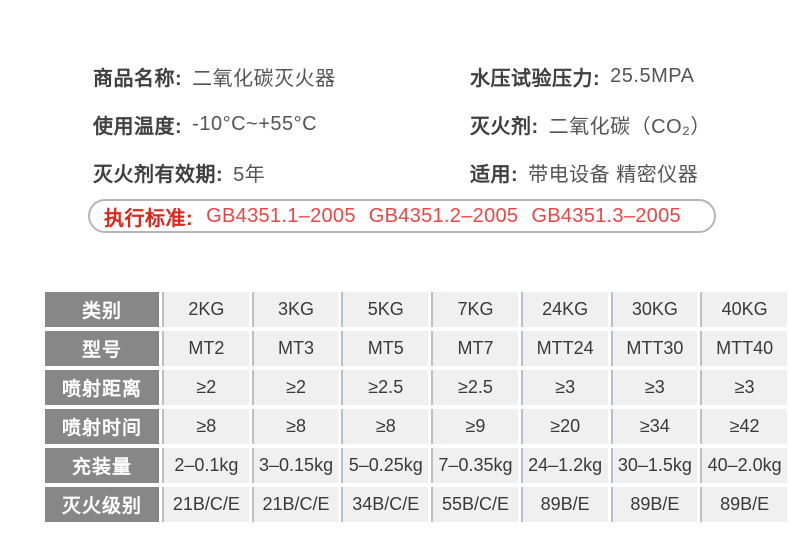 The height and width of the screenshot is (557, 790). What do you see at coordinates (564, 465) in the screenshot?
I see `table-cell: 24–1.2kg` at bounding box center [564, 465].